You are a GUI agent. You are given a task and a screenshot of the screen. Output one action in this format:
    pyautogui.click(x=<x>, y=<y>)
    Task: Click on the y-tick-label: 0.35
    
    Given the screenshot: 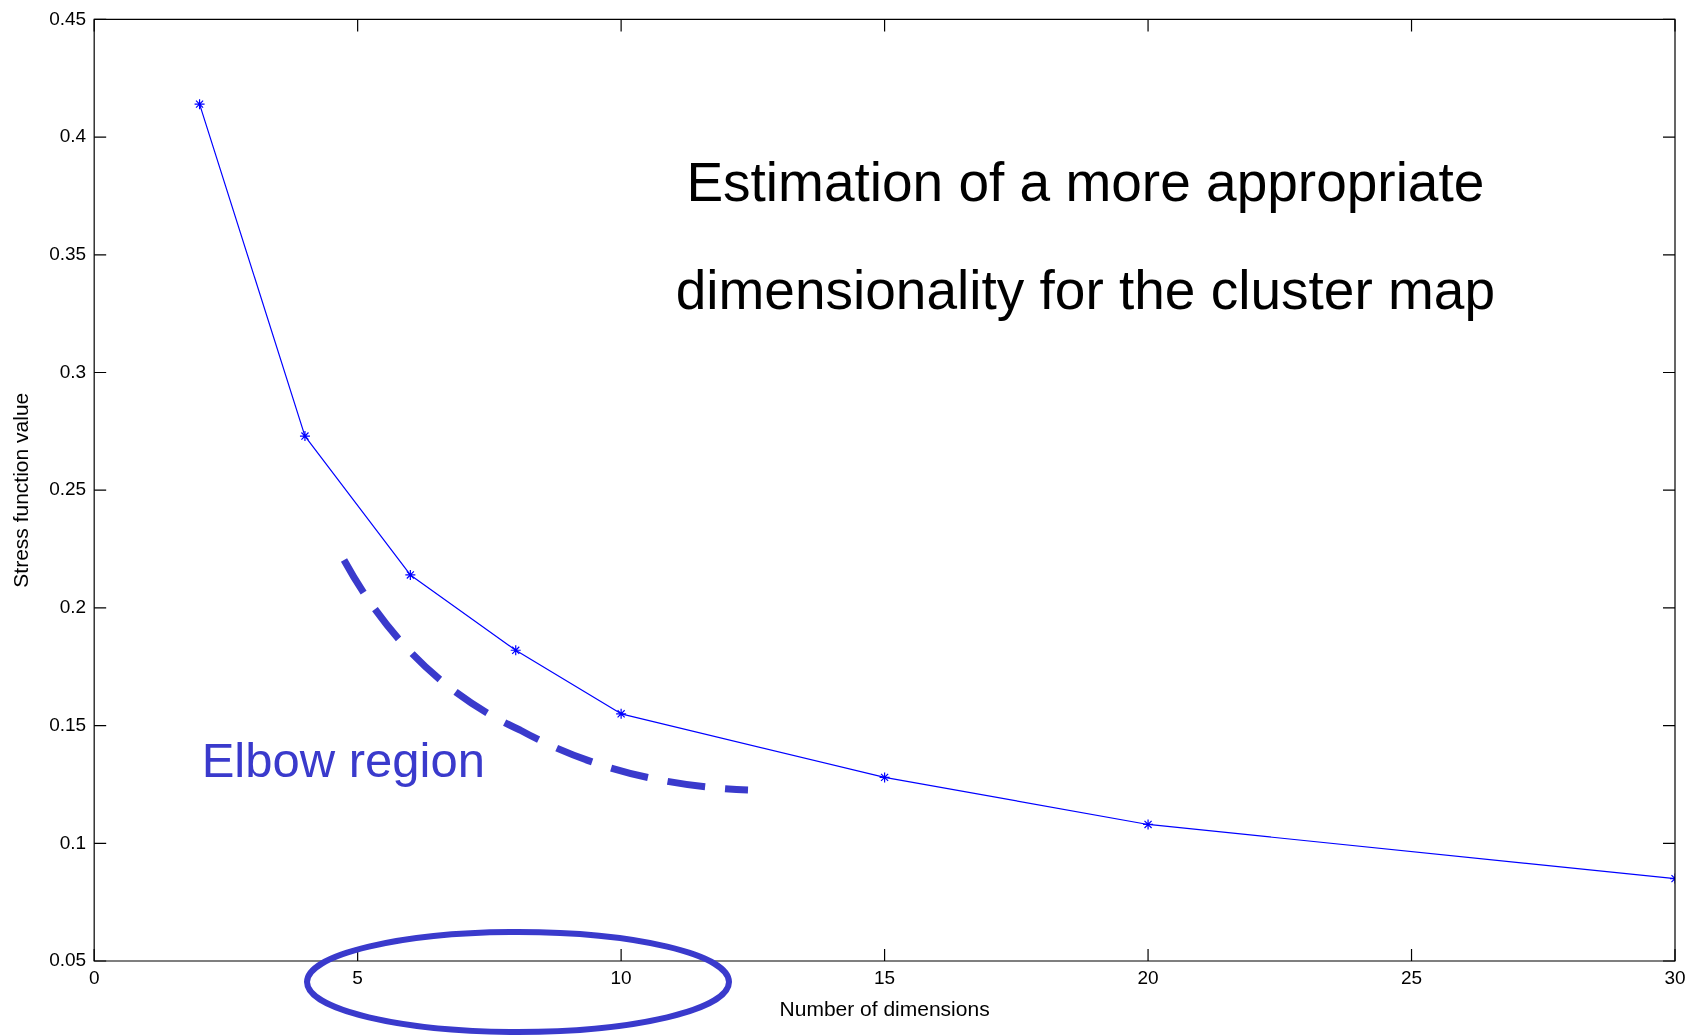 What is the action you would take?
    pyautogui.click(x=68, y=254)
    